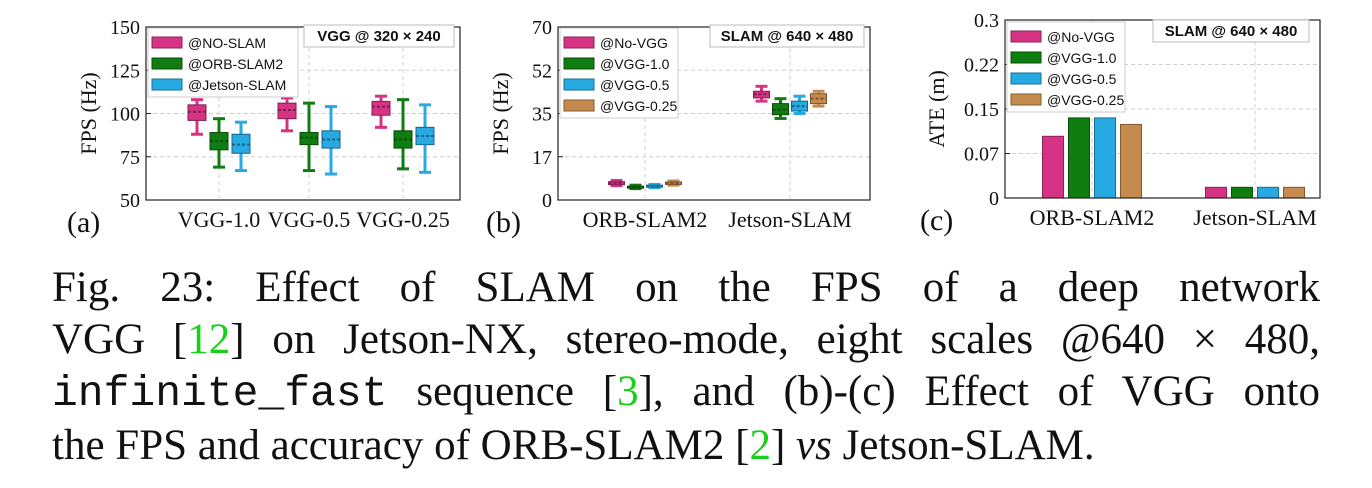 This screenshot has width=1372, height=488. Describe the element at coordinates (120, 339) in the screenshot. I see `caption-text: VGG [` at that location.